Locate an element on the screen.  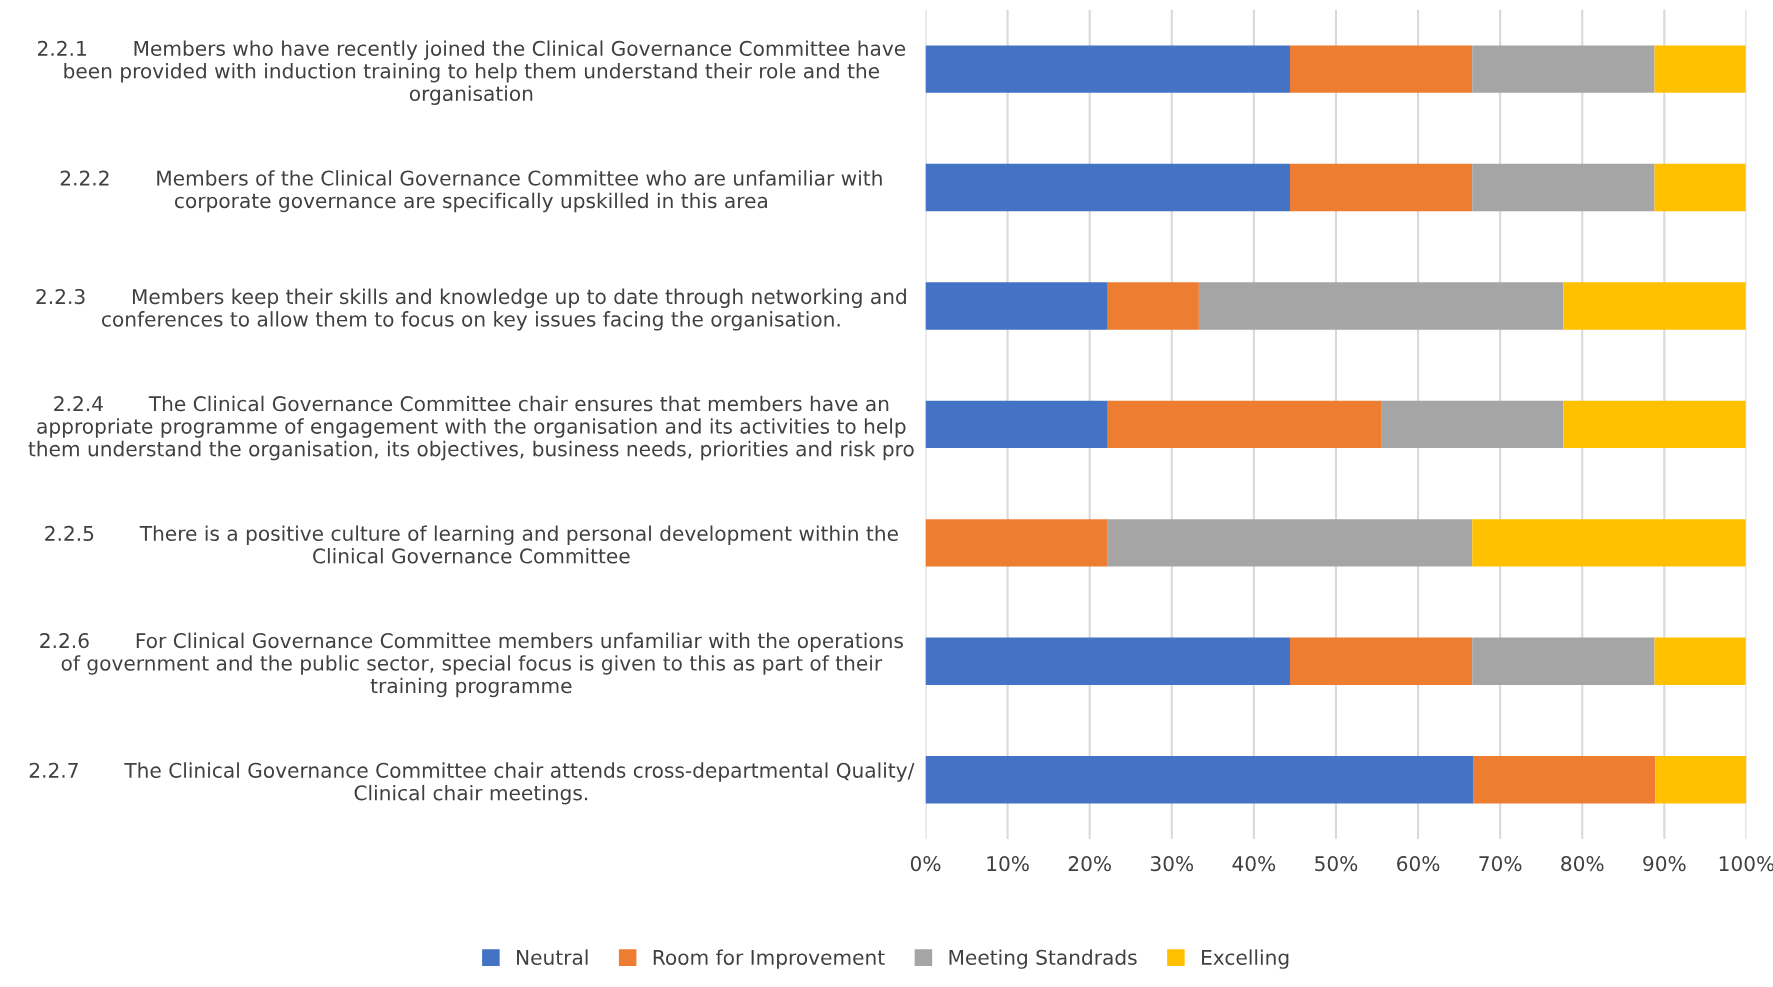
x-tick-label: 20% is located at coordinates (1089, 863).